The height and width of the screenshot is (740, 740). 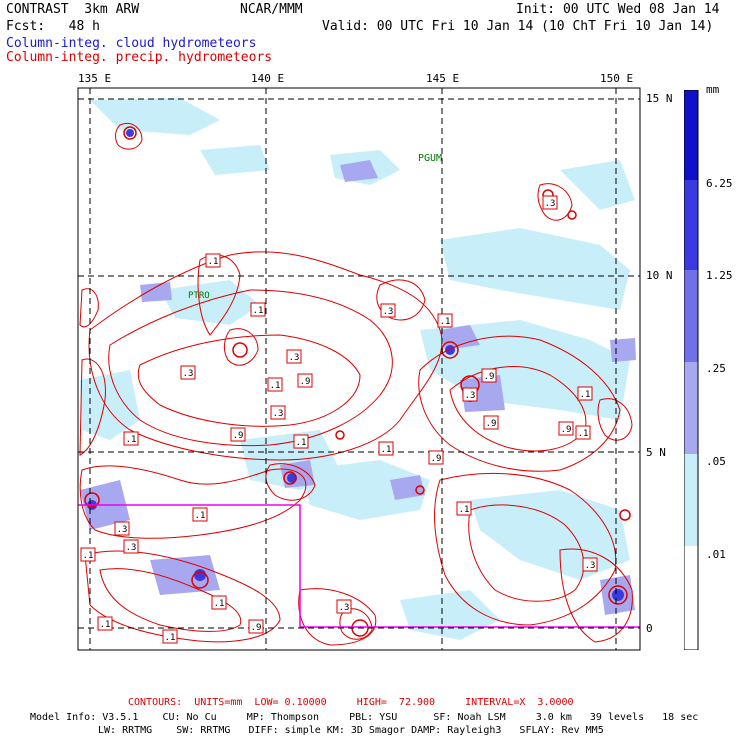 I want to click on colorbar-label-.05: .05, so click(x=716, y=461).